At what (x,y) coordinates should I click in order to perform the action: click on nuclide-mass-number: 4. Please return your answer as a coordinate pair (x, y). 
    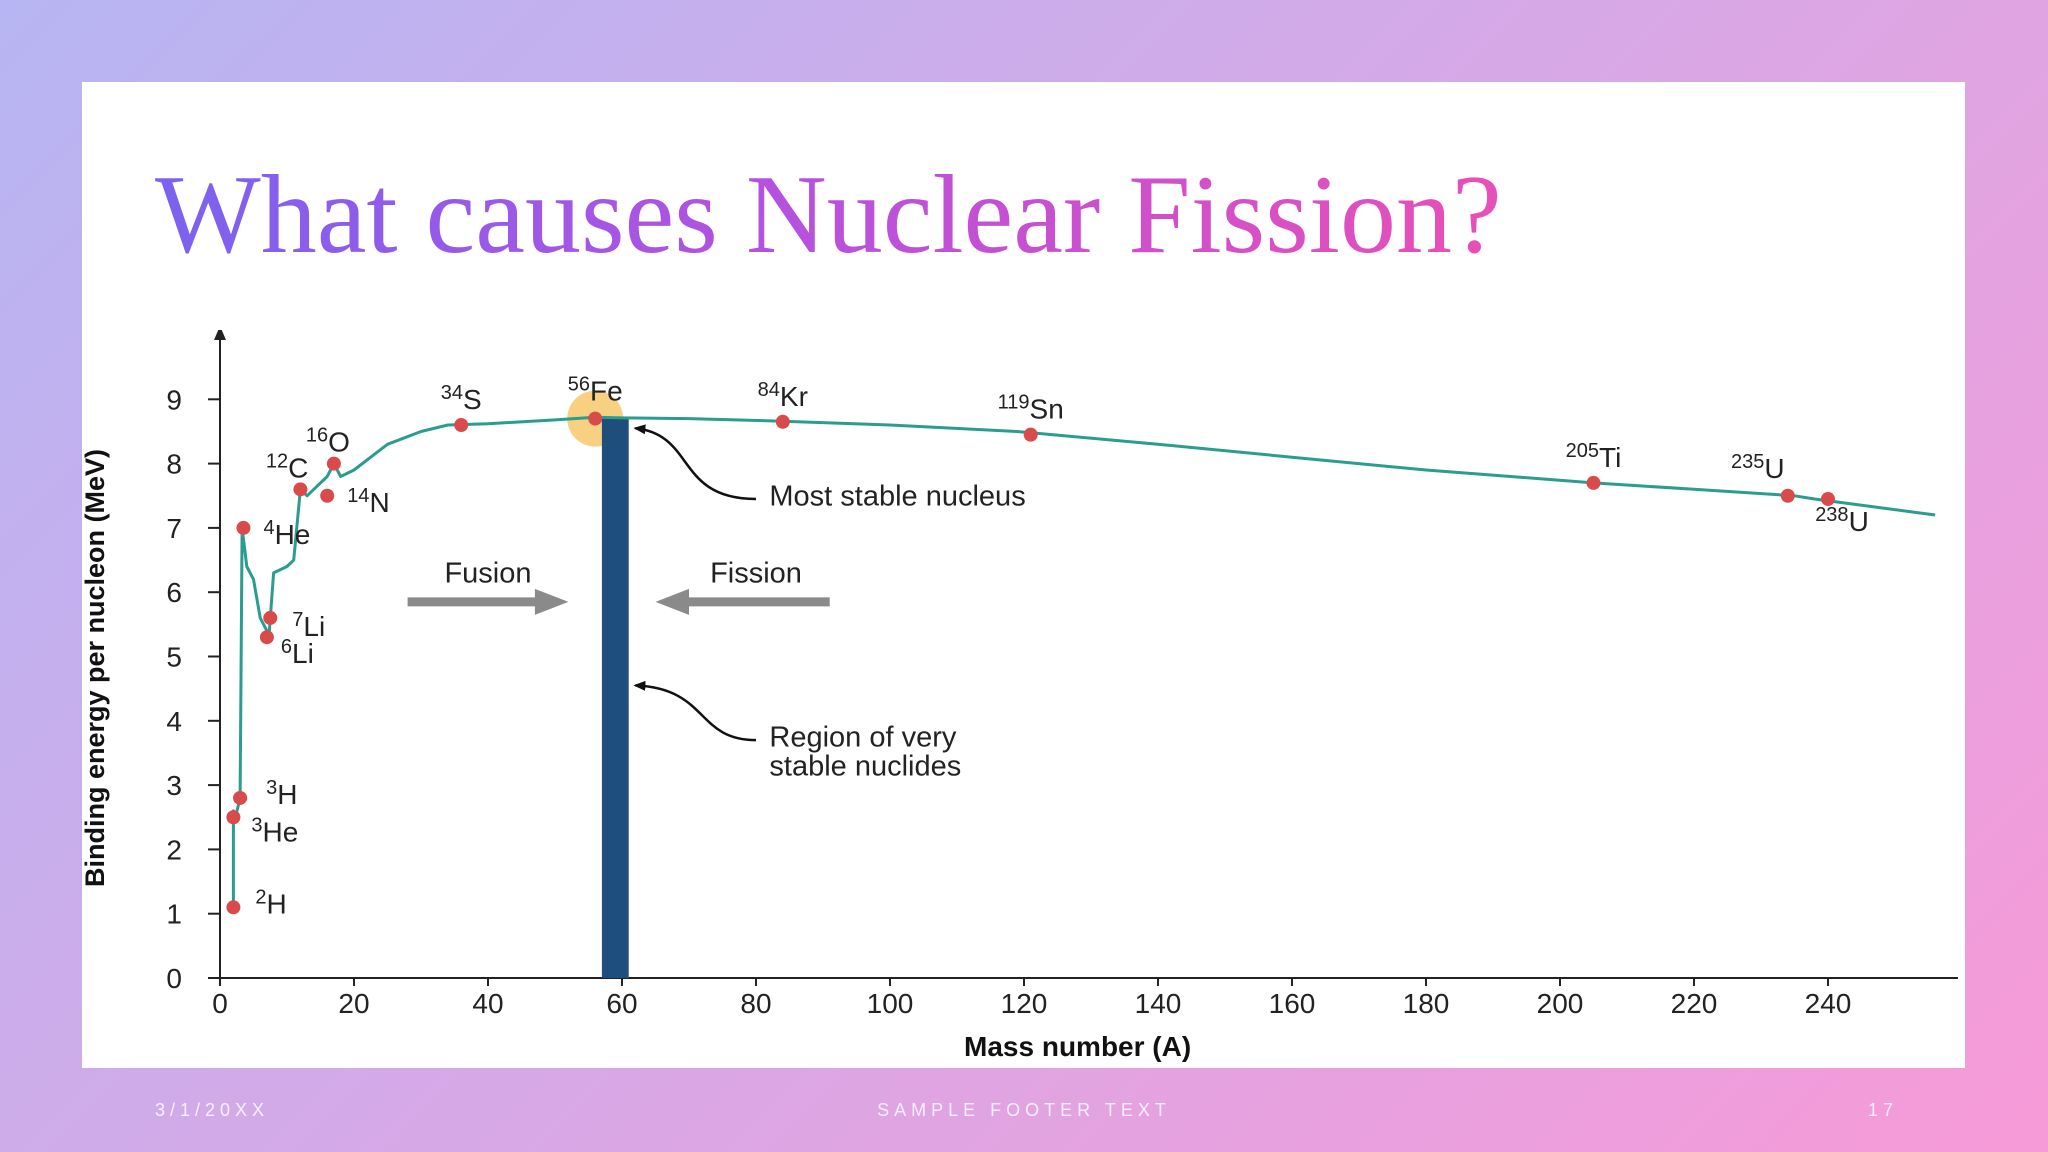
    Looking at the image, I should click on (268, 528).